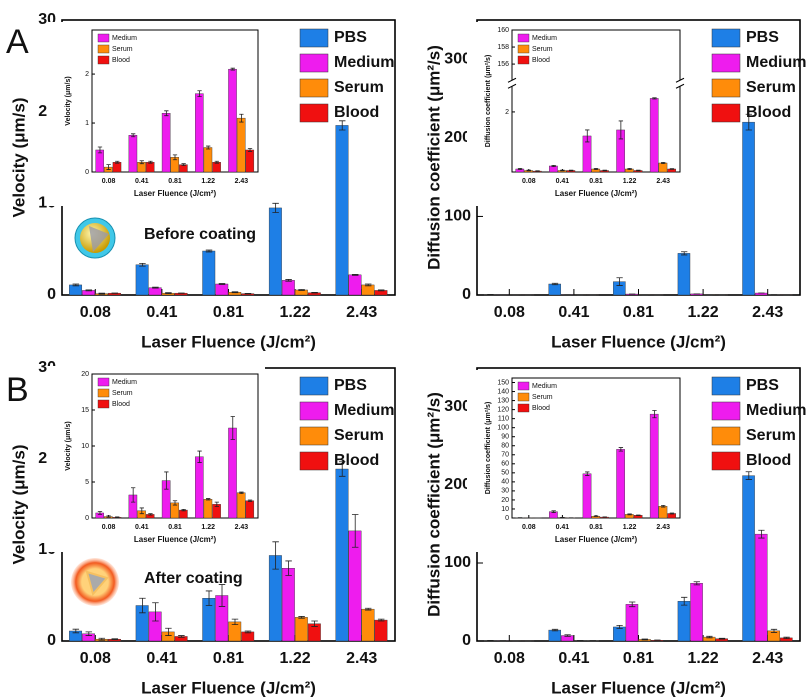 Image resolution: width=808 pixels, height=697 pixels. What do you see at coordinates (503, 30) in the screenshot?
I see `y-tick-label: 160` at bounding box center [503, 30].